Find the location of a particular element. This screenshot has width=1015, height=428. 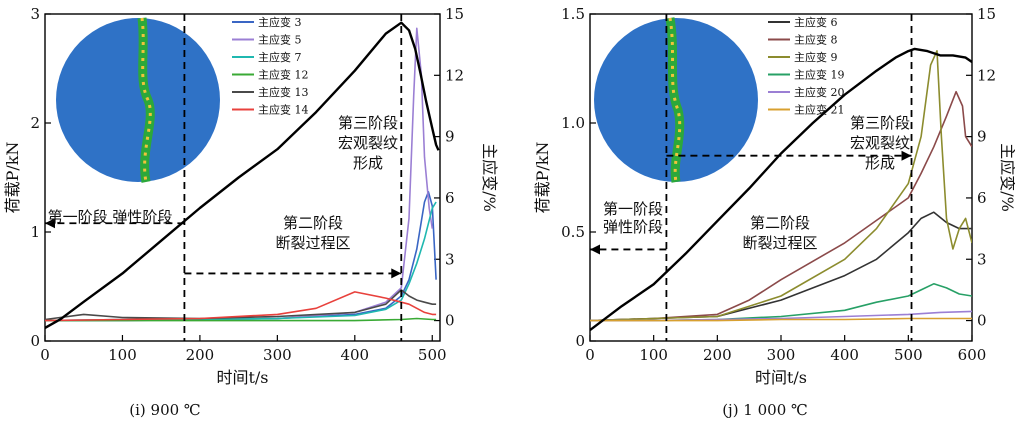

legend-label: 主应变 3 is located at coordinates (280, 22).